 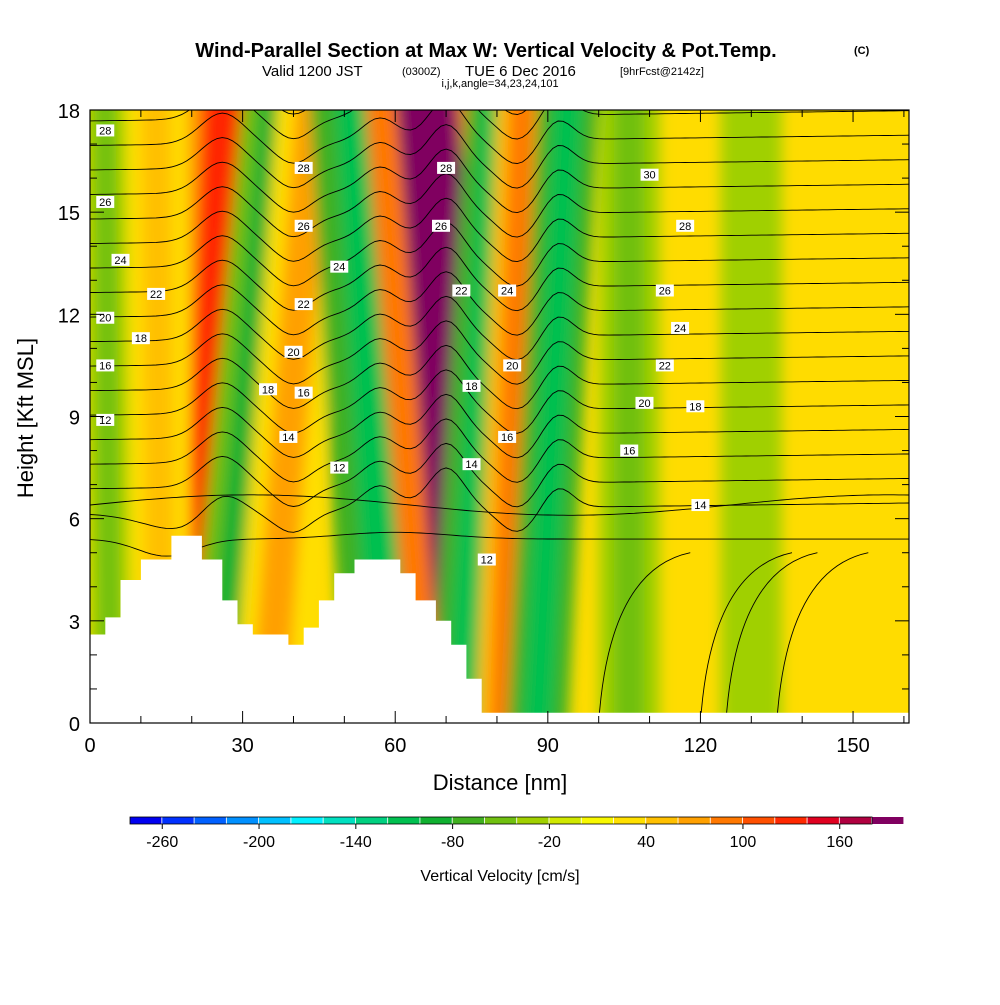 I want to click on contour-label: 30, so click(x=649, y=175).